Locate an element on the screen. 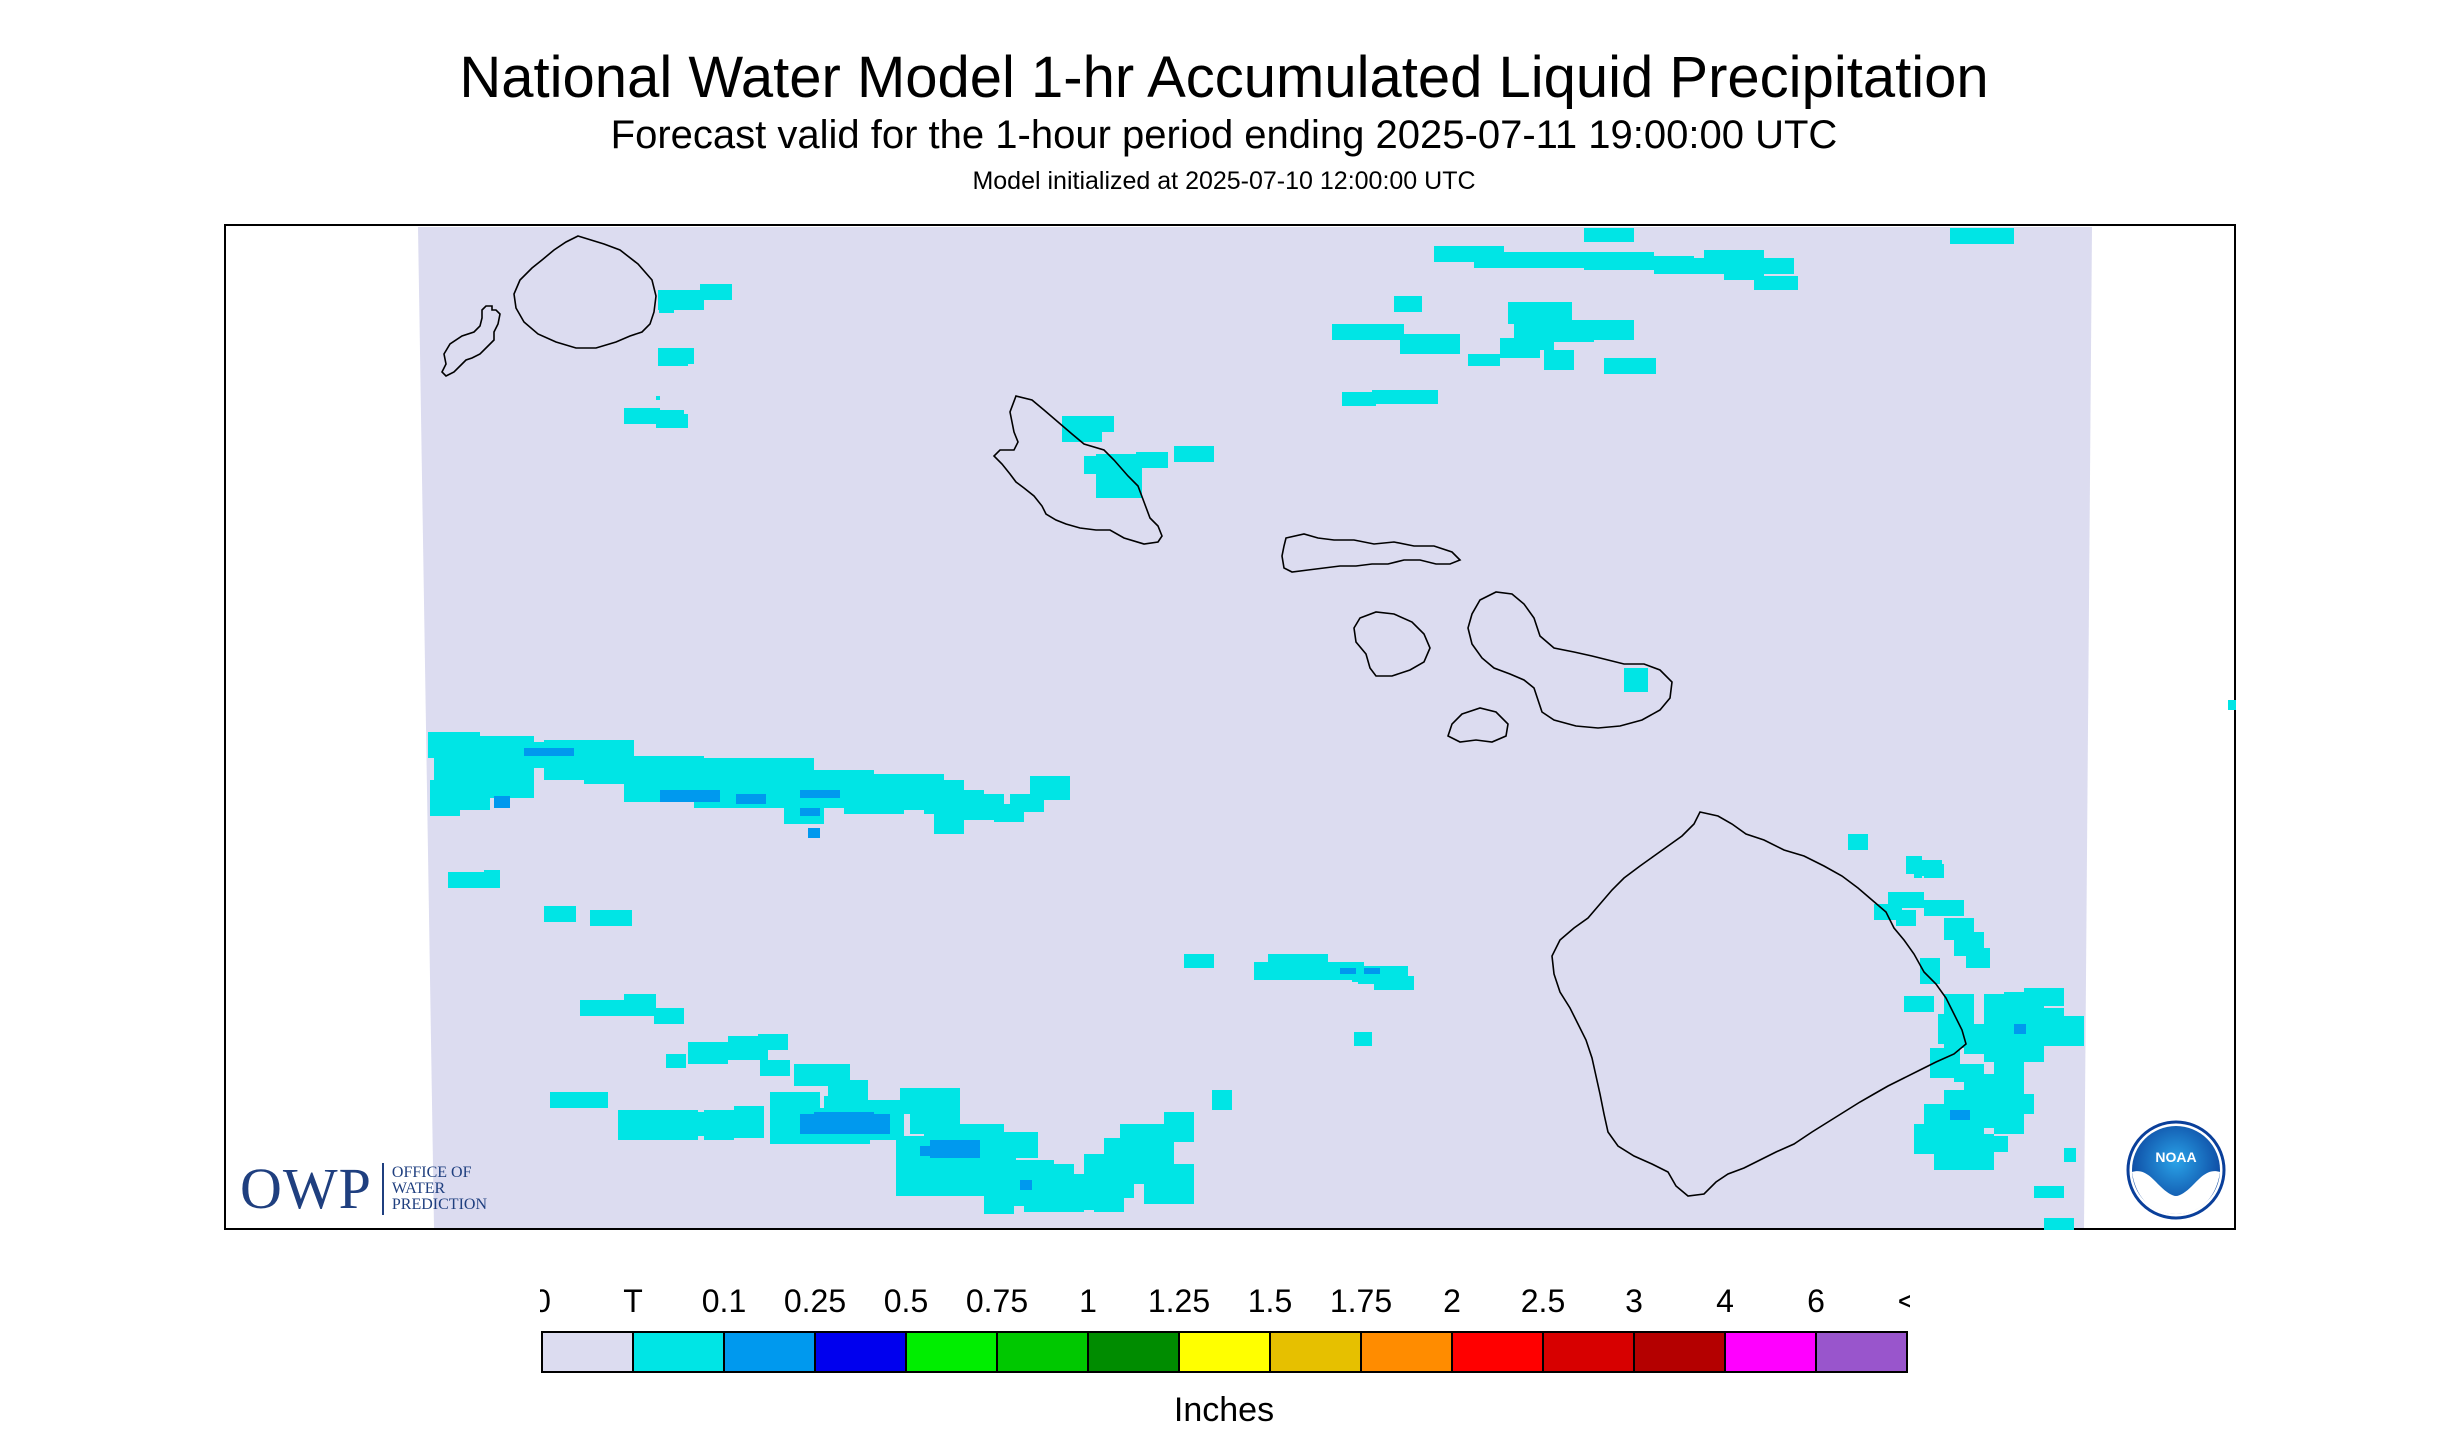  island-maui is located at coordinates (1570, 660).